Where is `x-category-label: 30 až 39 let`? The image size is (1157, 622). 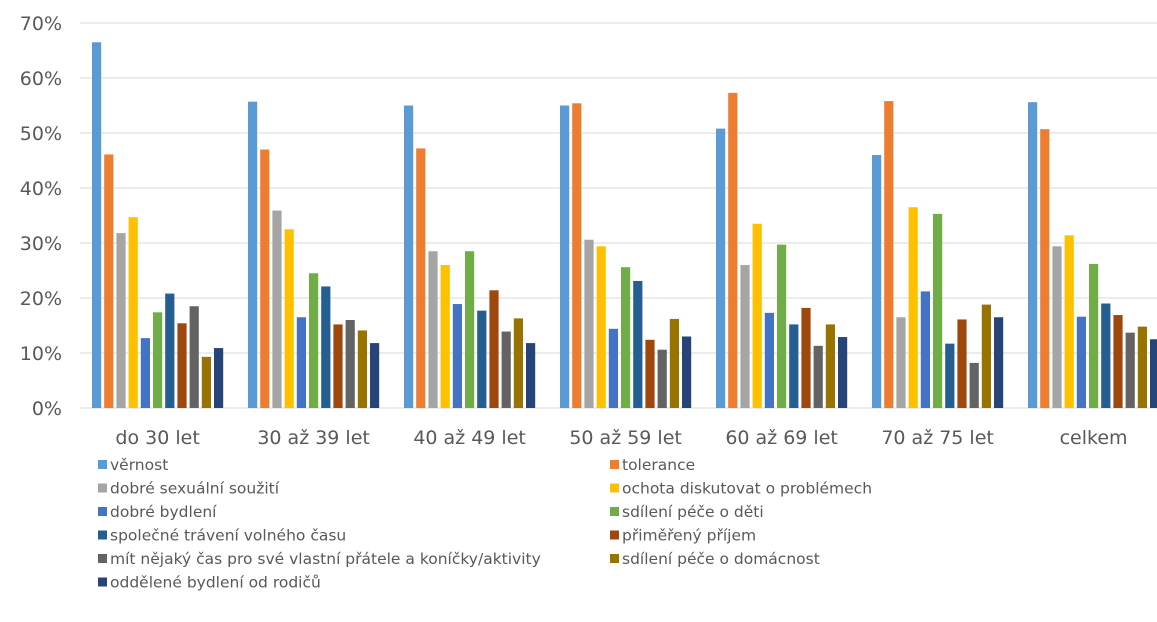 x-category-label: 30 až 39 let is located at coordinates (313, 438).